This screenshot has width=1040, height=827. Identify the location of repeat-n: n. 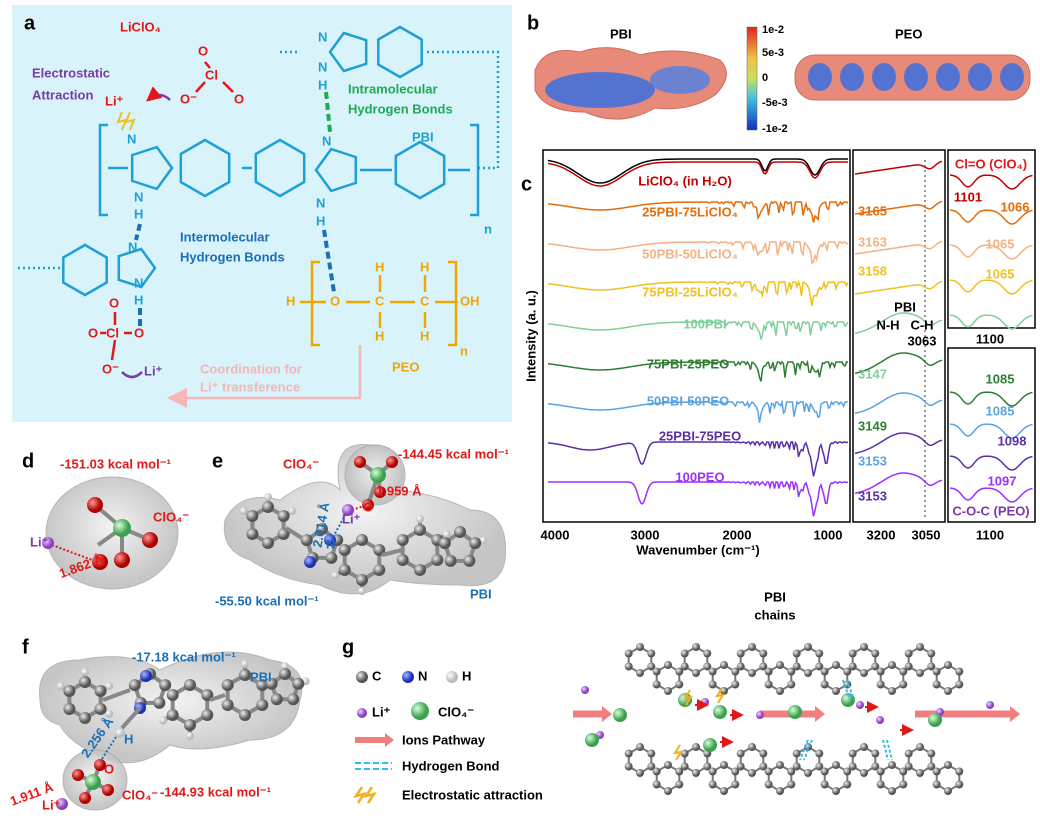
(464, 350).